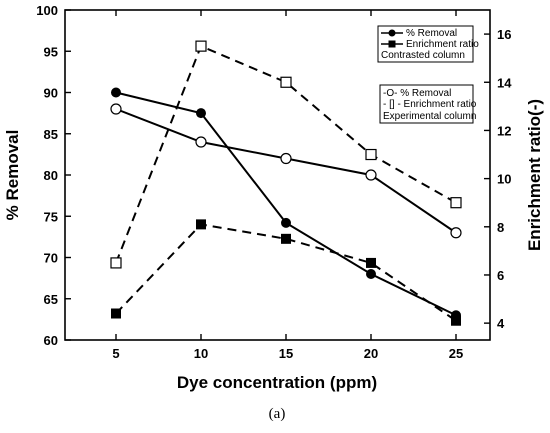  Describe the element at coordinates (504, 82) in the screenshot. I see `y2-tick-label: 14` at that location.